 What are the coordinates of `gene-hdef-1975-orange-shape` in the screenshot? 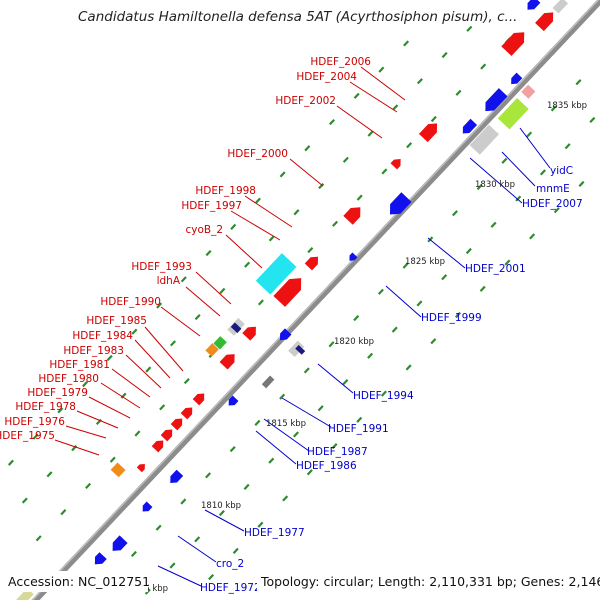 It's located at (118, 470).